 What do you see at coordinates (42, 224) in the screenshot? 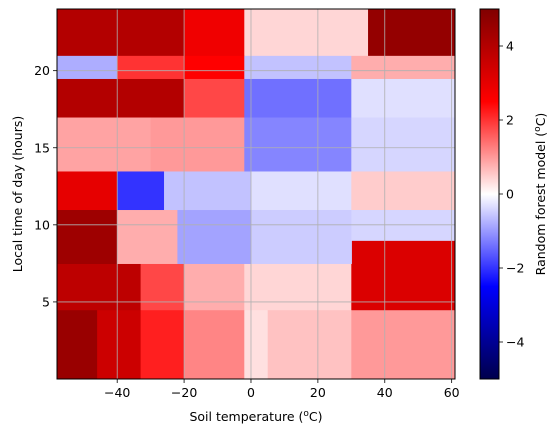
I see `y-tick-label: 10` at bounding box center [42, 224].